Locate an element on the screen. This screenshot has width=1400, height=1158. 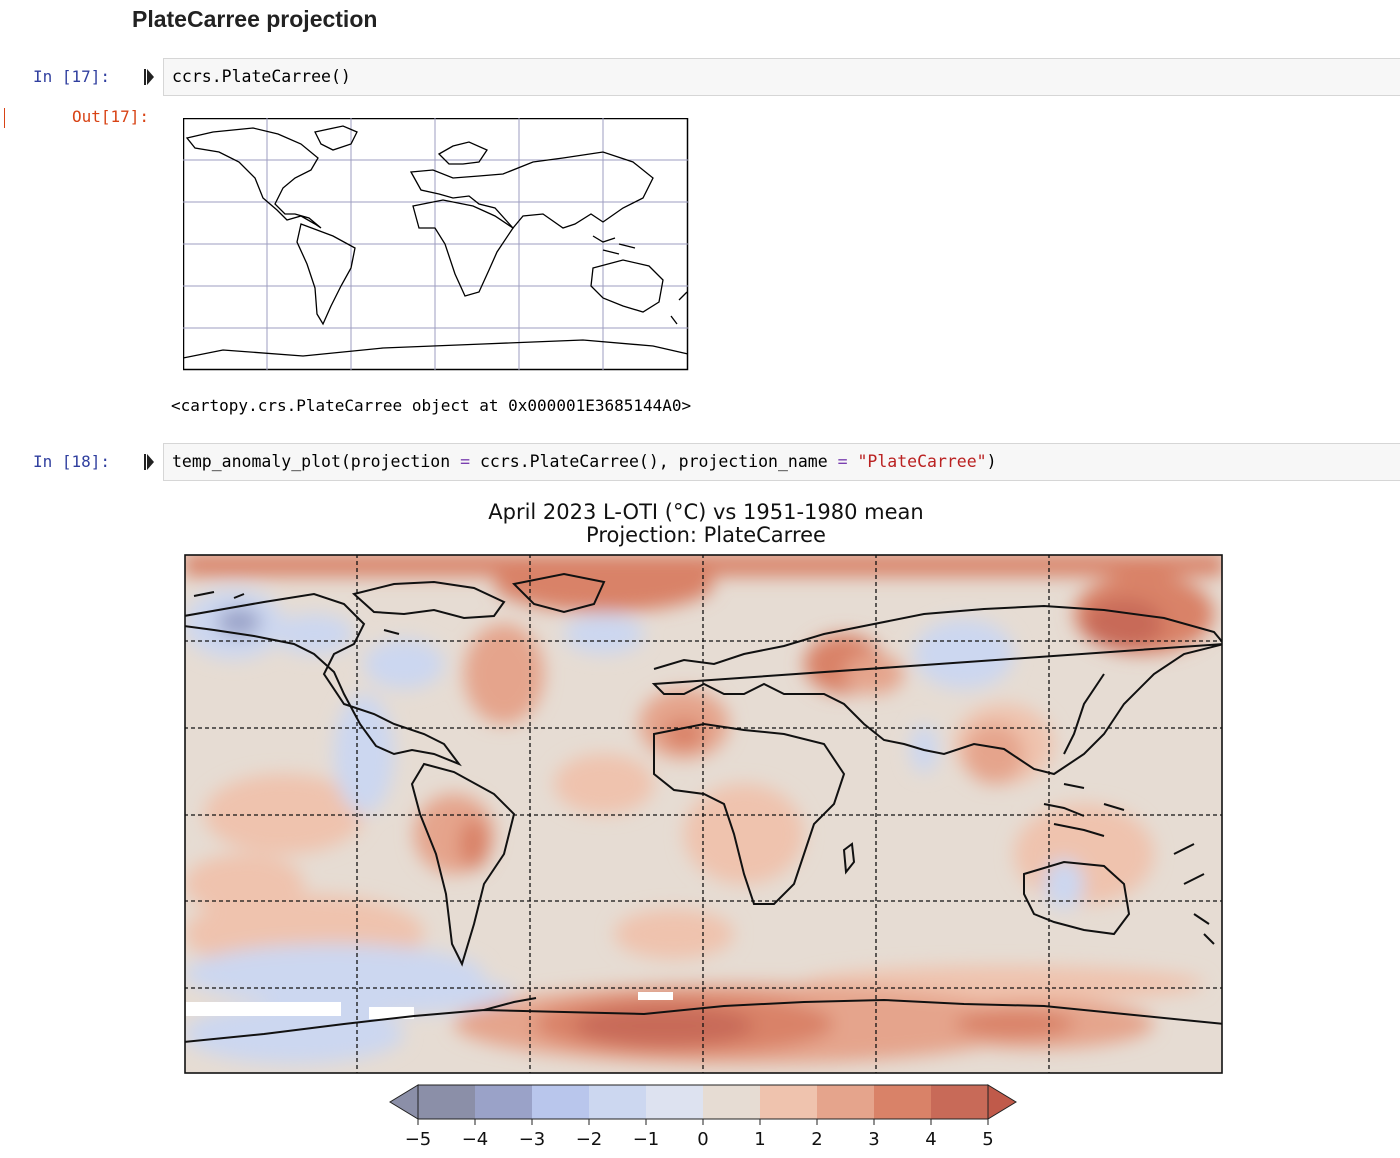
input-prompt-17: In [17]: is located at coordinates (72, 76).